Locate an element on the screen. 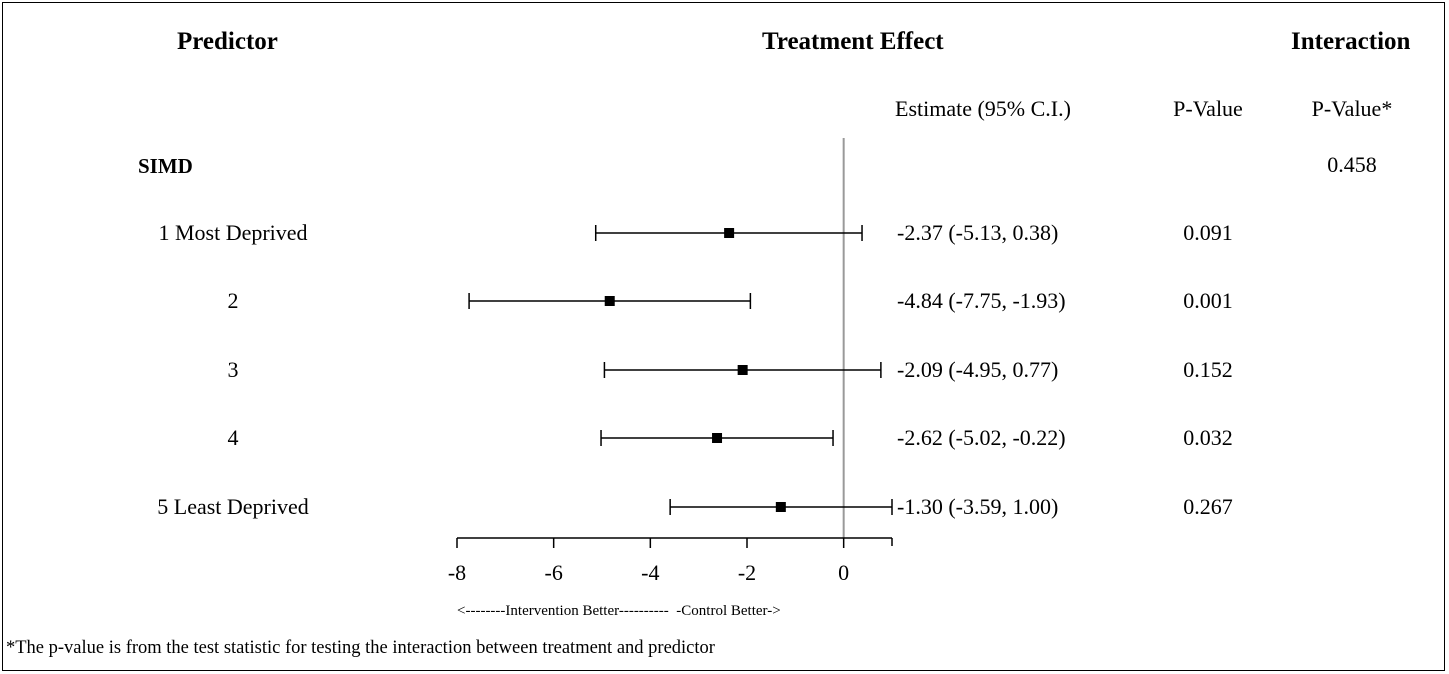 Image resolution: width=1449 pixels, height=674 pixels. row-label: 2 is located at coordinates (233, 300).